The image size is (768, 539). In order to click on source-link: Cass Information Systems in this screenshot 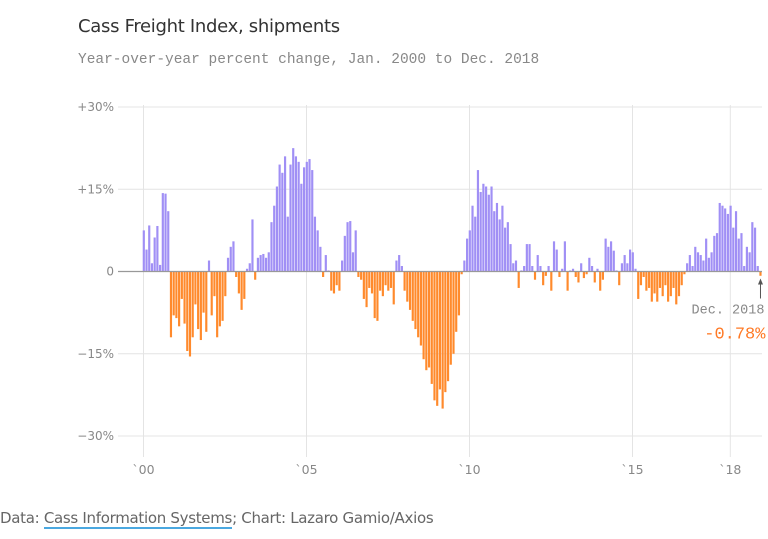, I will do `click(138, 519)`.